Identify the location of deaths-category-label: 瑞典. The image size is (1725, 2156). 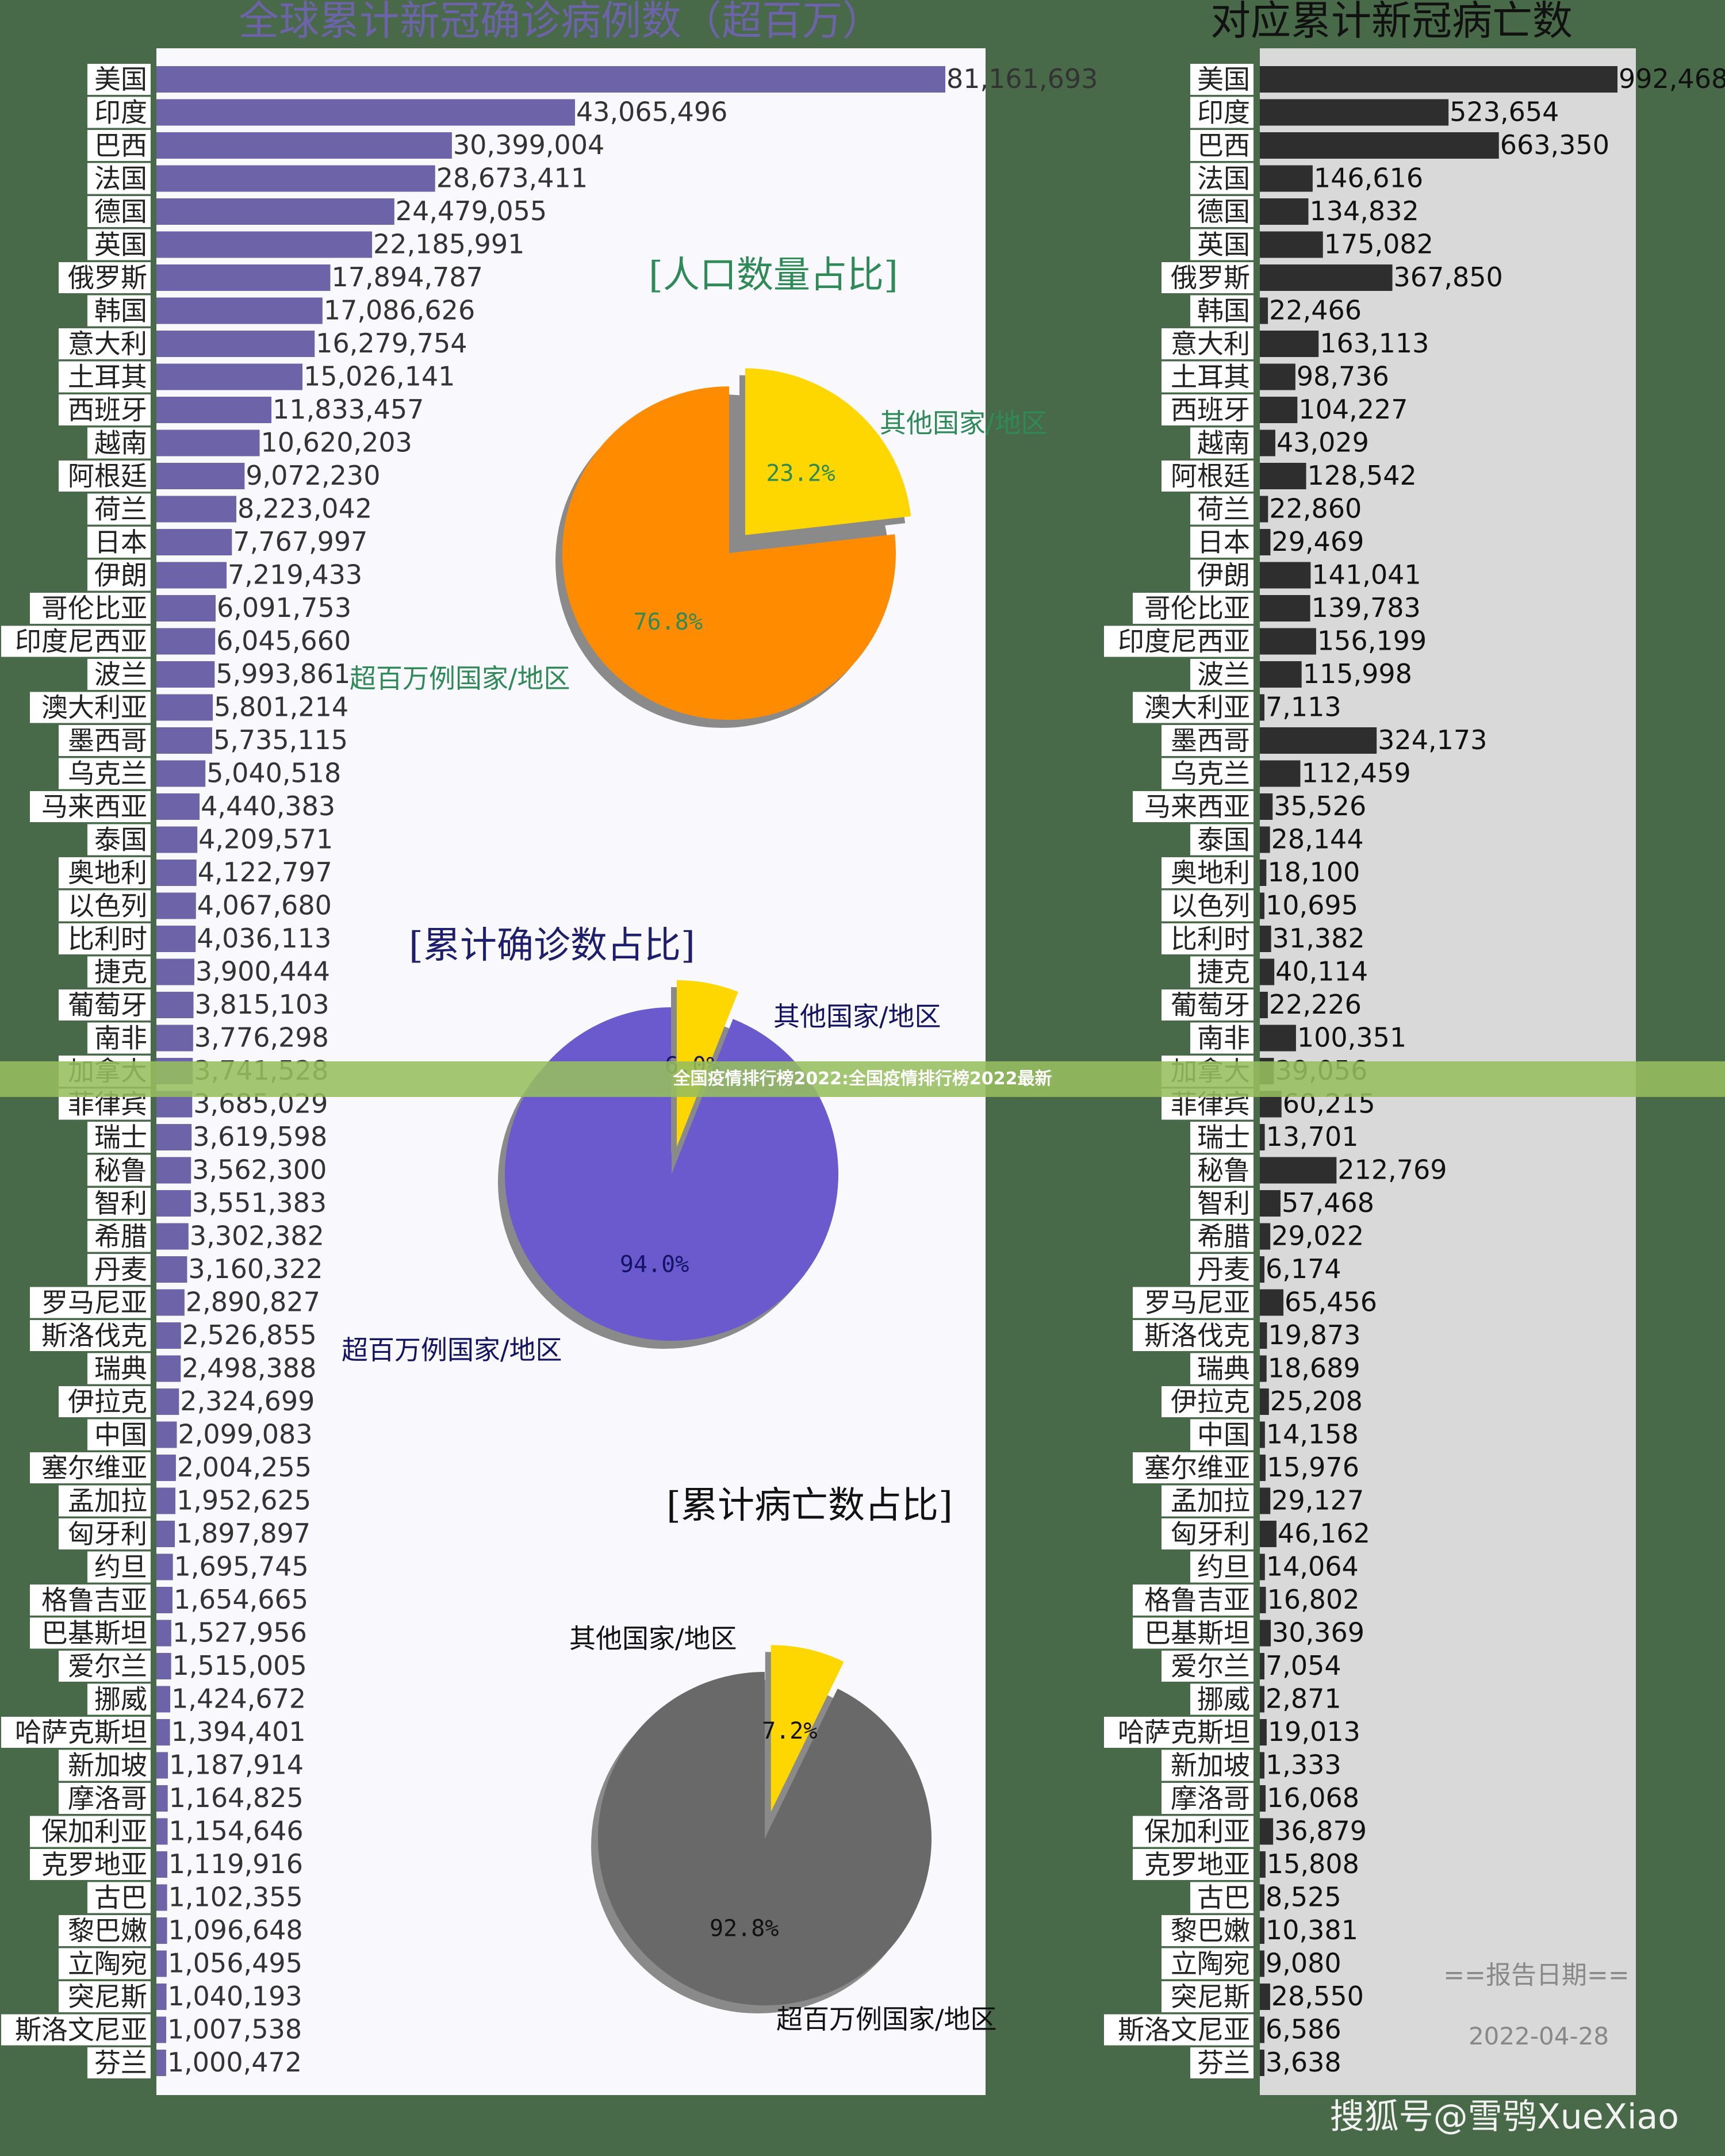
(1223, 1368).